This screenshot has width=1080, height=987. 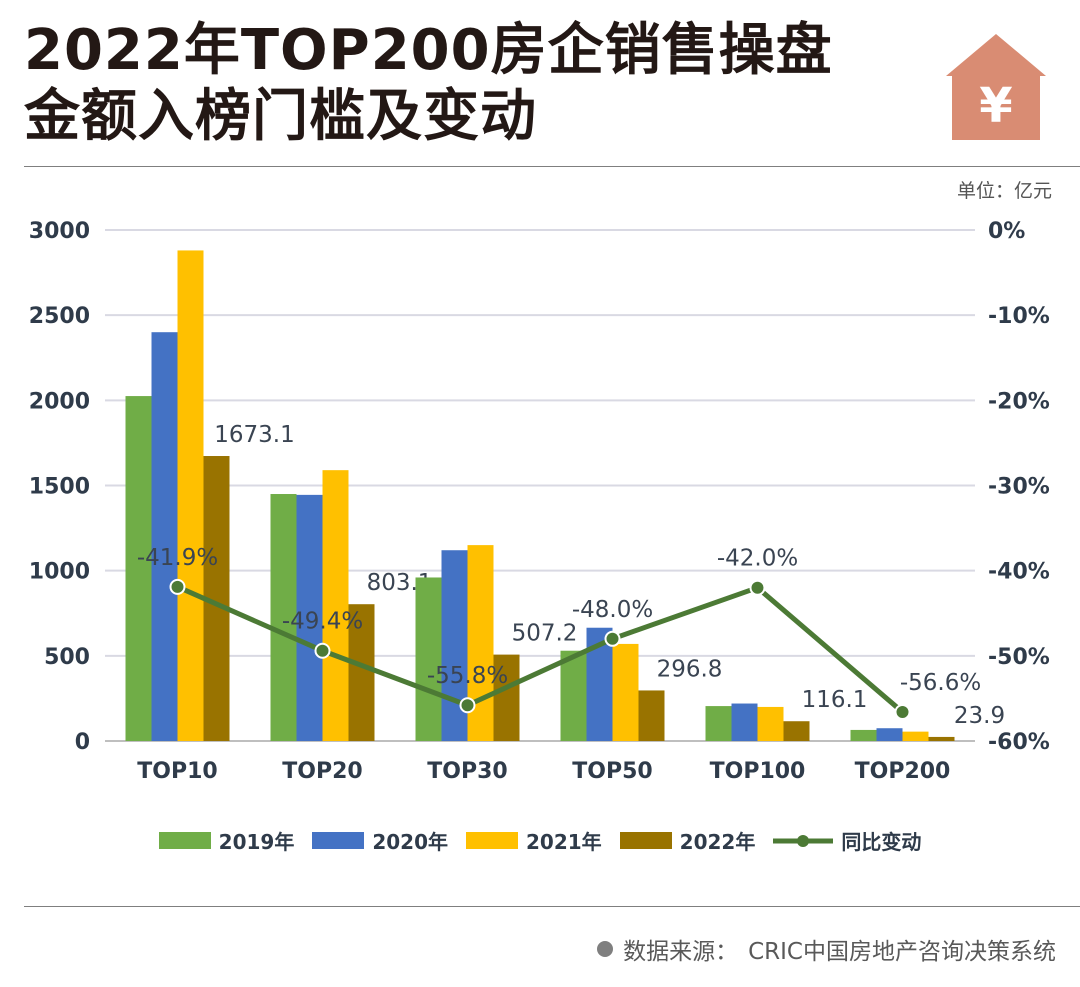 I want to click on legend-item-line: 同比变动, so click(x=847, y=840).